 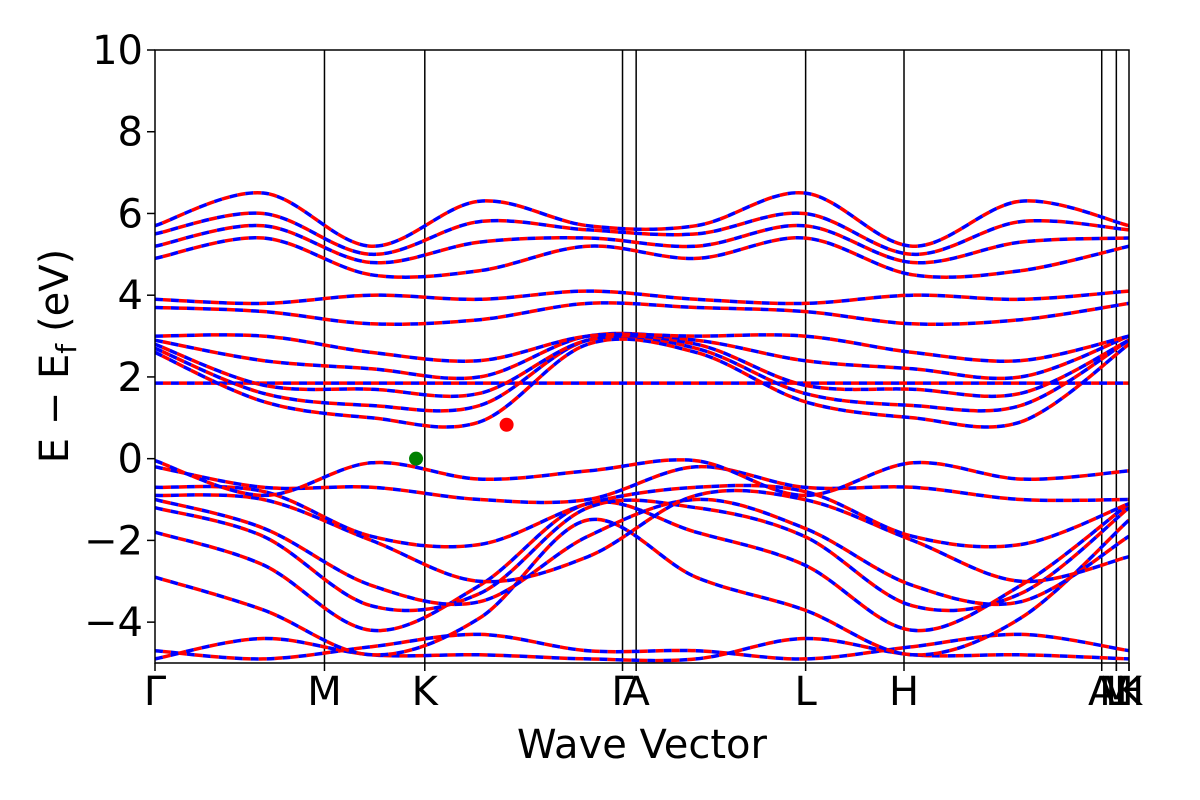 I want to click on y-tick-label: 4, so click(x=130, y=296).